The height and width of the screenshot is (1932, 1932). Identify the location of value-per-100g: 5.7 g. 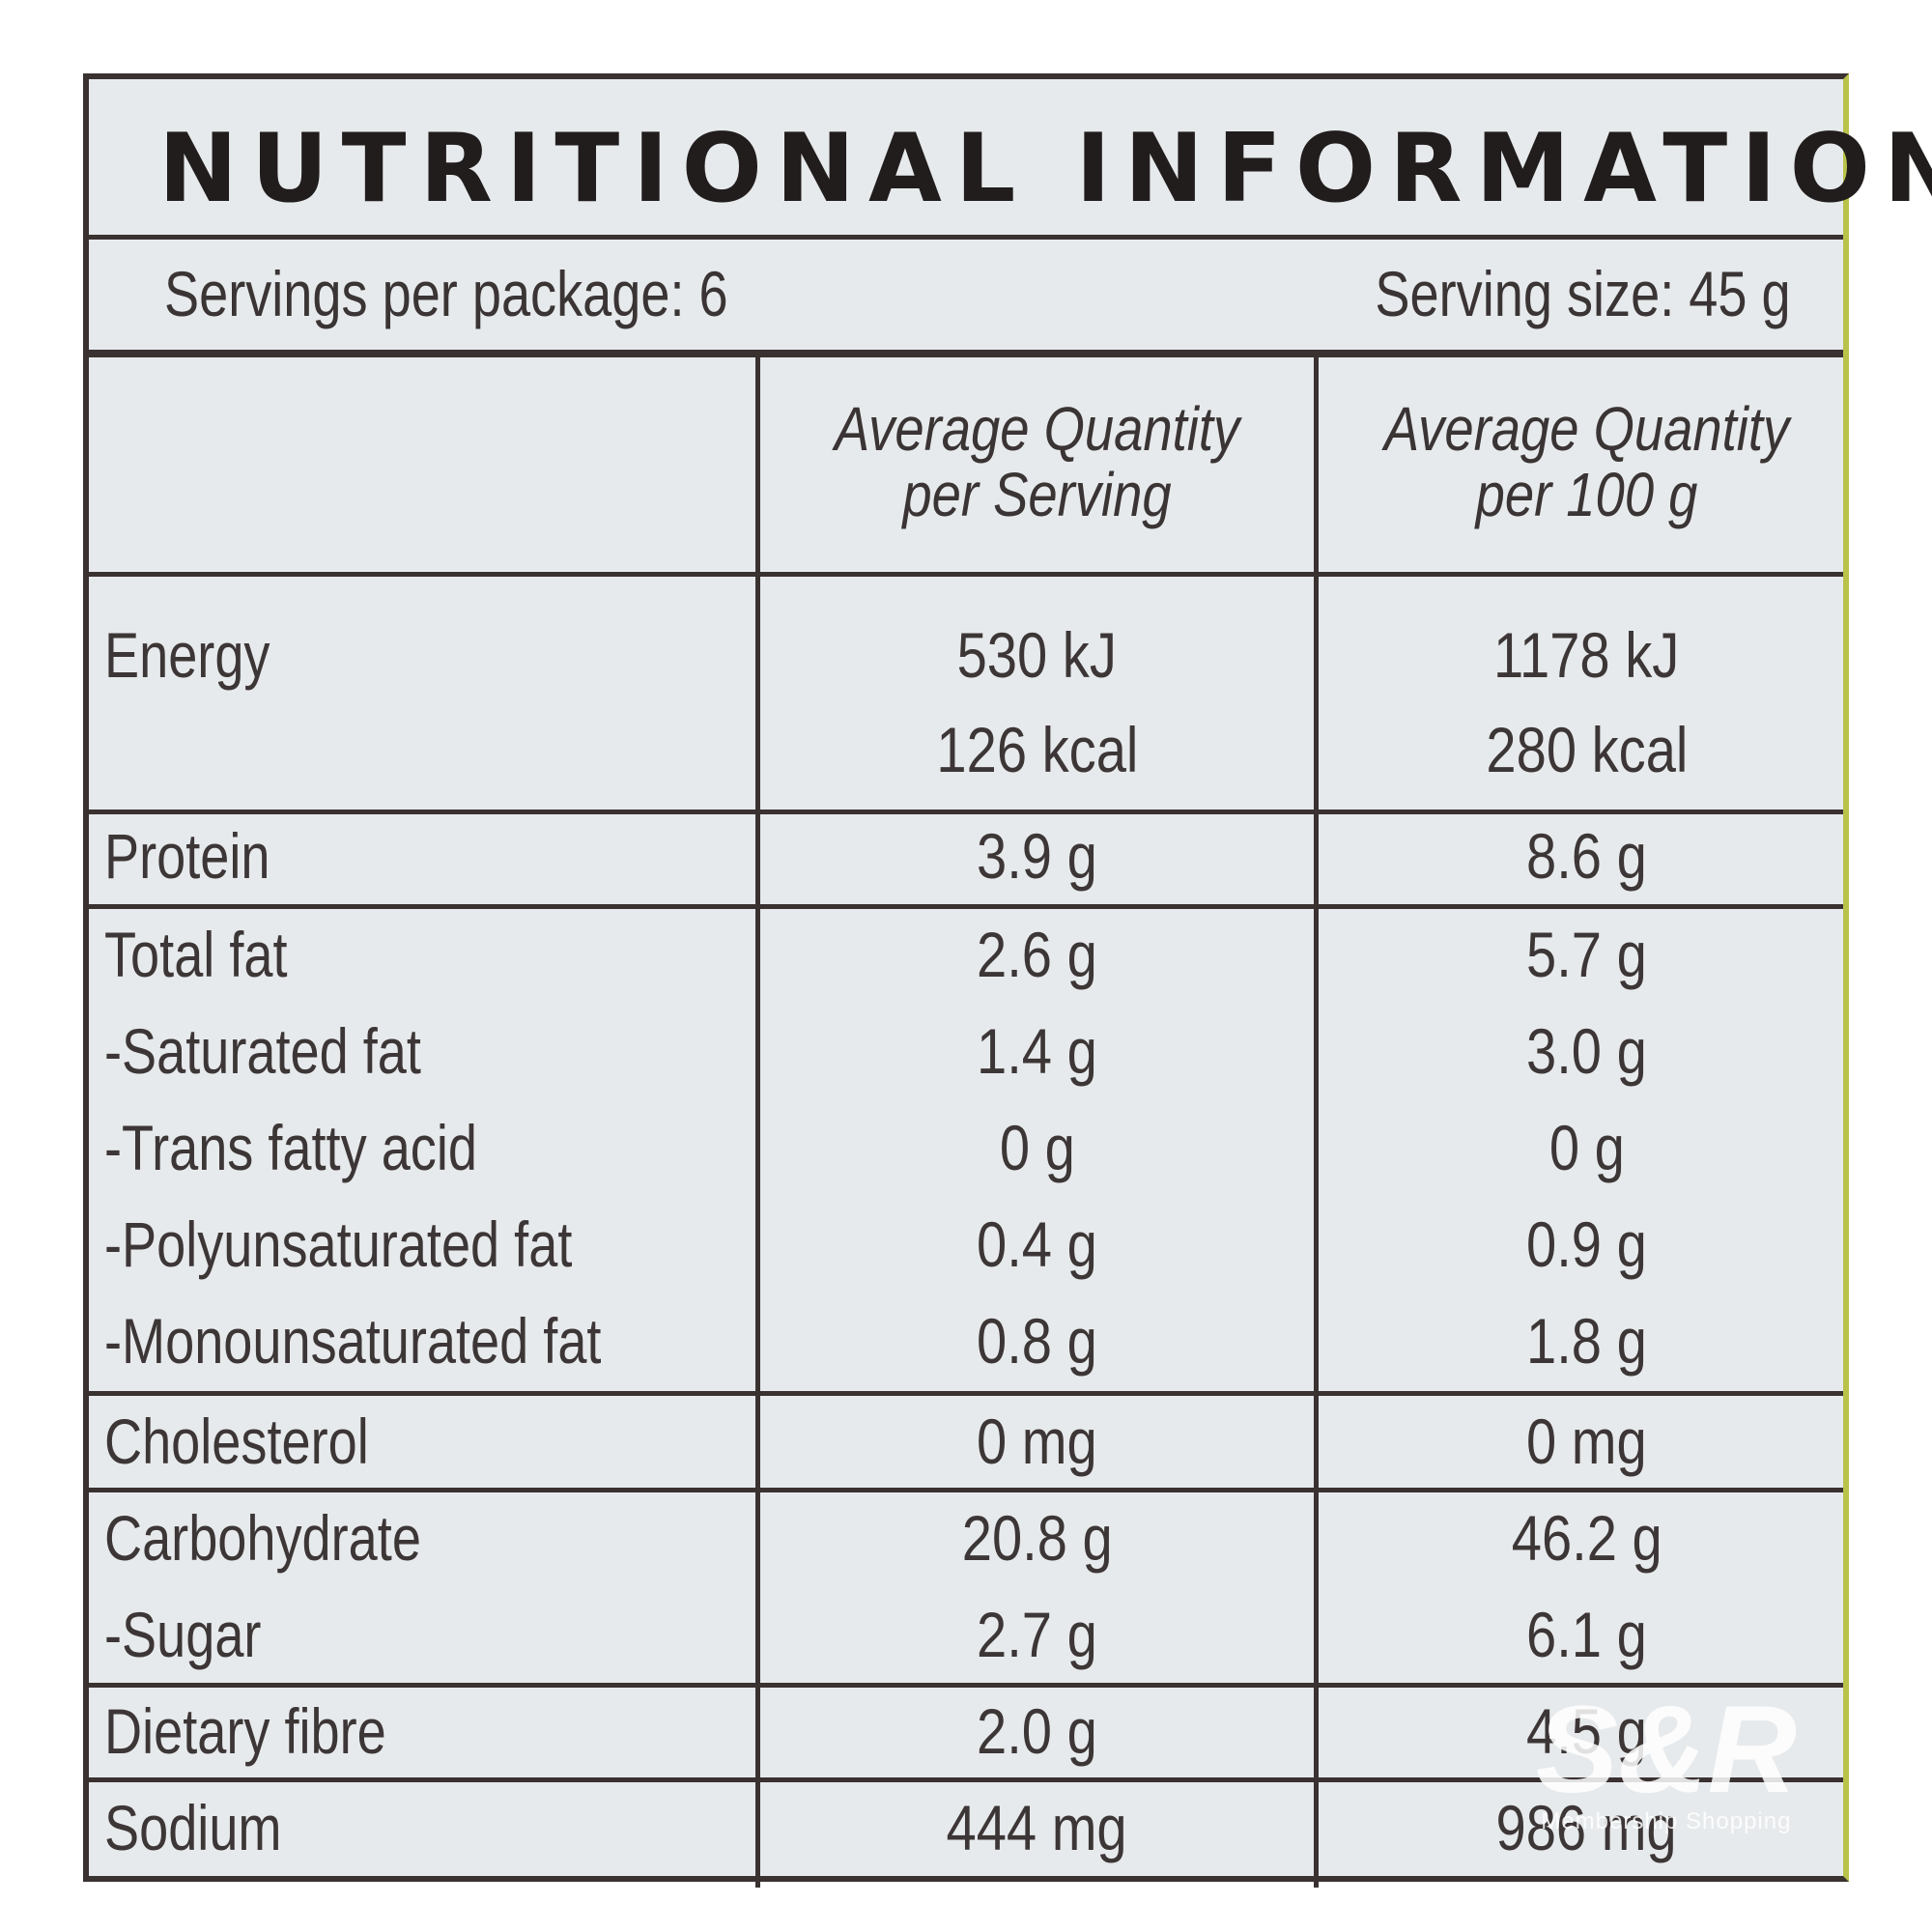
(1587, 954).